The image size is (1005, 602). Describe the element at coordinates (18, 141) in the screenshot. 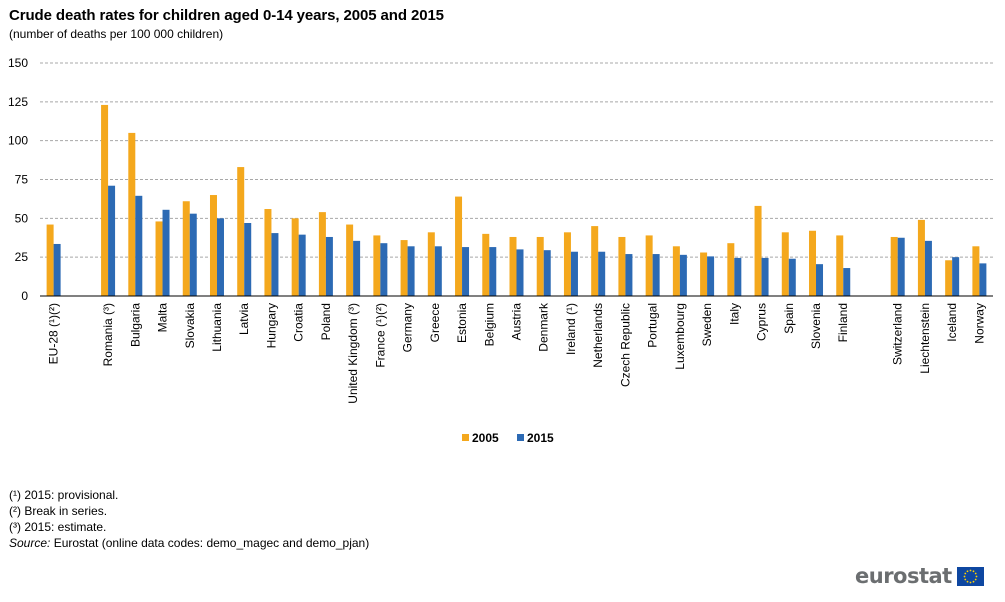

I see `y-tick-label: 100` at that location.